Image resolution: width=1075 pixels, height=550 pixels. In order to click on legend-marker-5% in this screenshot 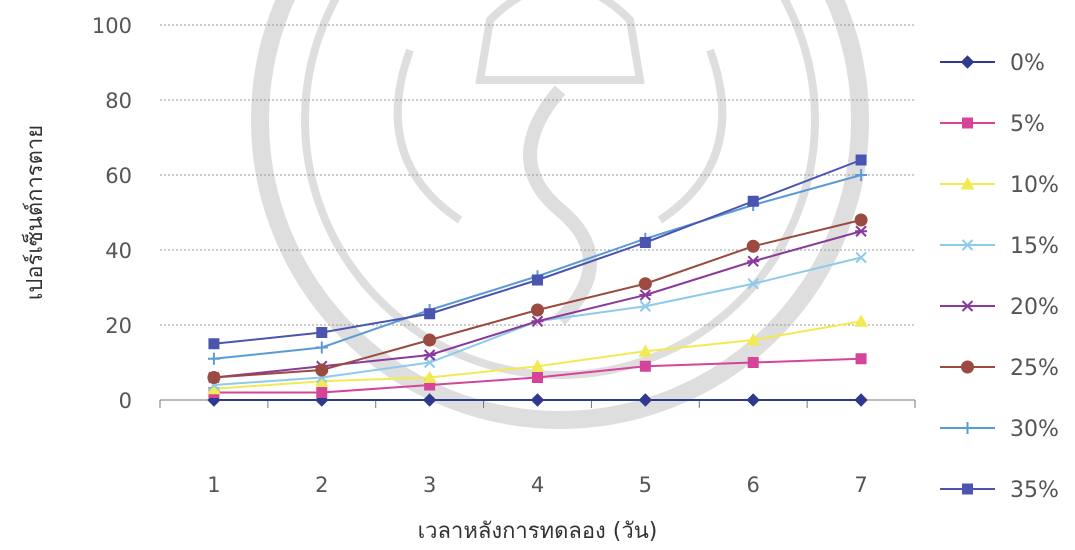, I will do `click(967, 123)`.